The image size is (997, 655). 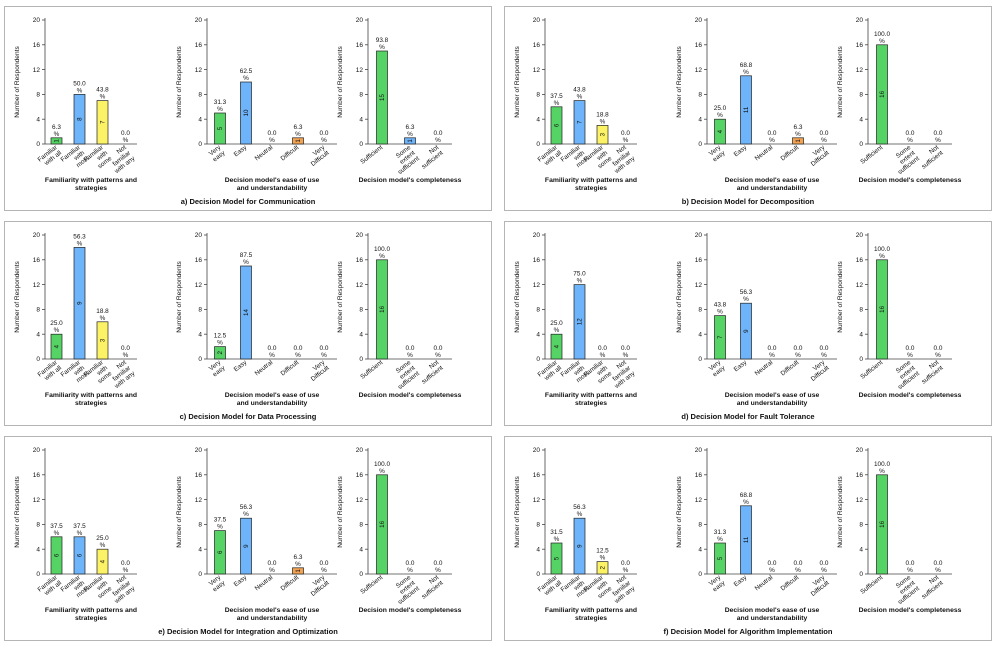 I want to click on x-axis-title-line: Decision model's ease of use, so click(x=772, y=610).